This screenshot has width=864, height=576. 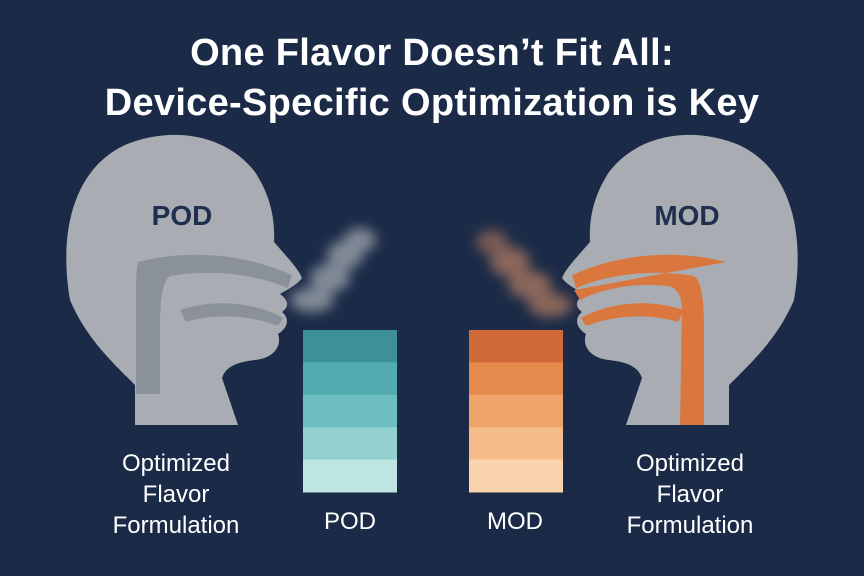 I want to click on right-head-profile, so click(x=680, y=280).